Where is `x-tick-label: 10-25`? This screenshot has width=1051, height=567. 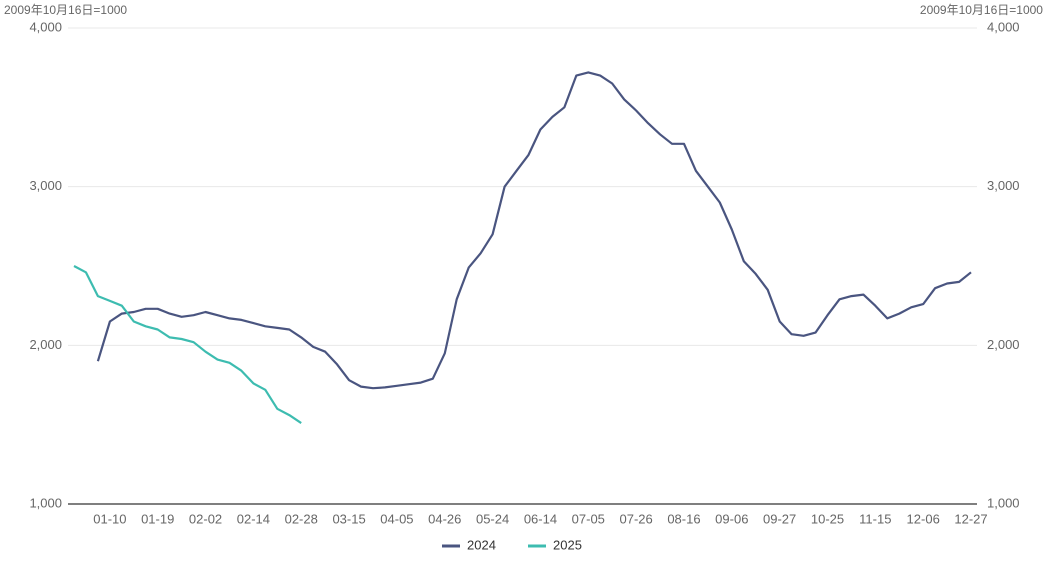
x-tick-label: 10-25 is located at coordinates (827, 518).